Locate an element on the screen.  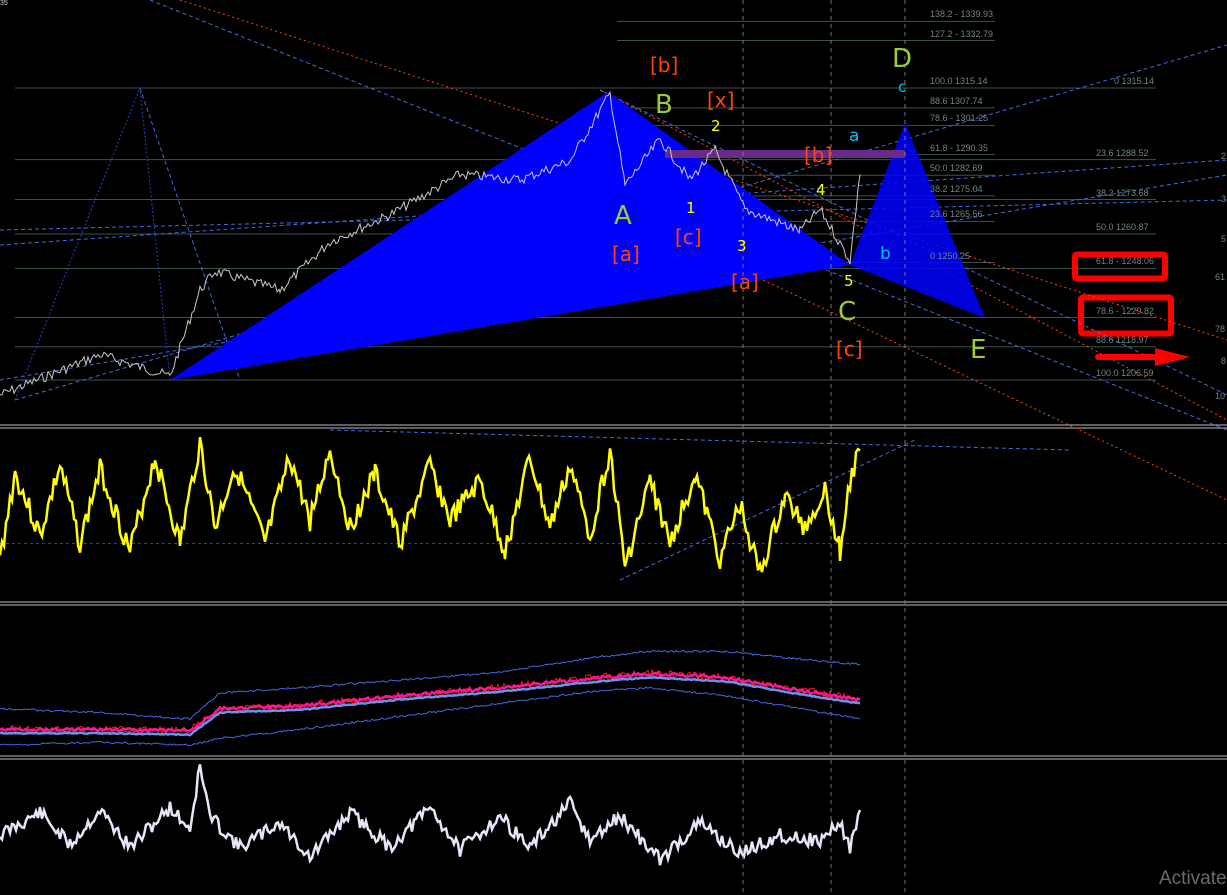
wave-label-bracket-a2: [a] is located at coordinates (745, 282).